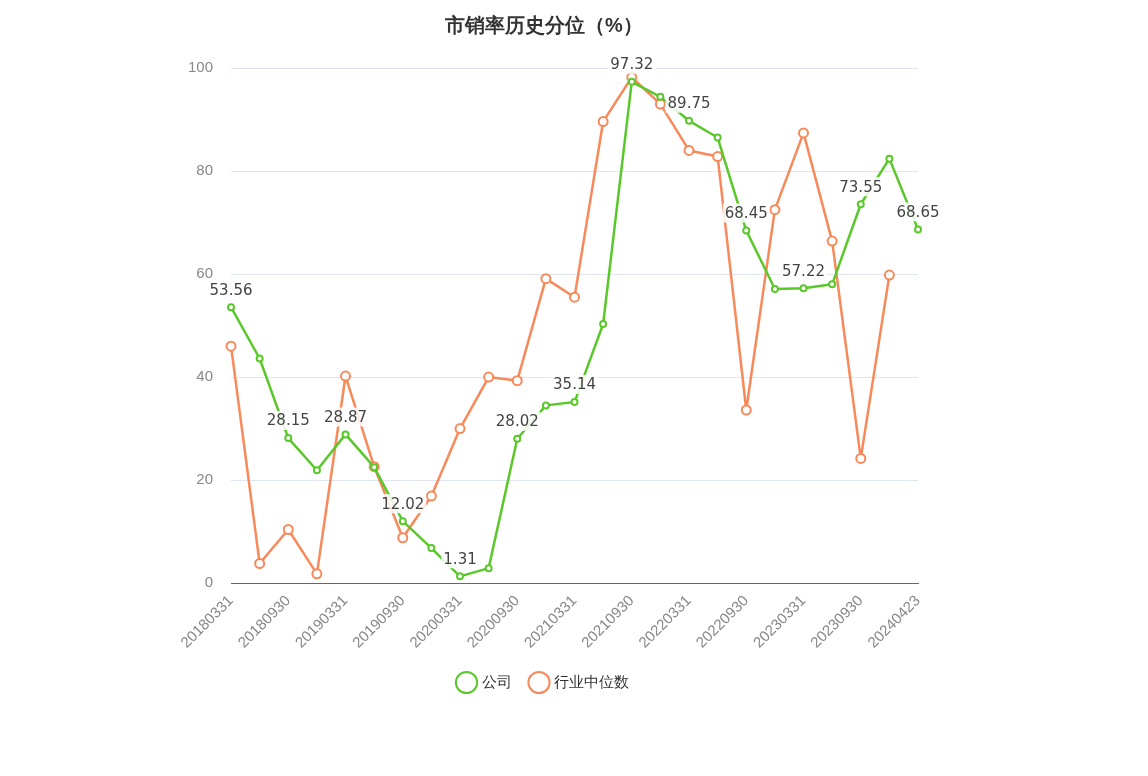  Describe the element at coordinates (803, 270) in the screenshot. I see `data-label: 57.22` at that location.